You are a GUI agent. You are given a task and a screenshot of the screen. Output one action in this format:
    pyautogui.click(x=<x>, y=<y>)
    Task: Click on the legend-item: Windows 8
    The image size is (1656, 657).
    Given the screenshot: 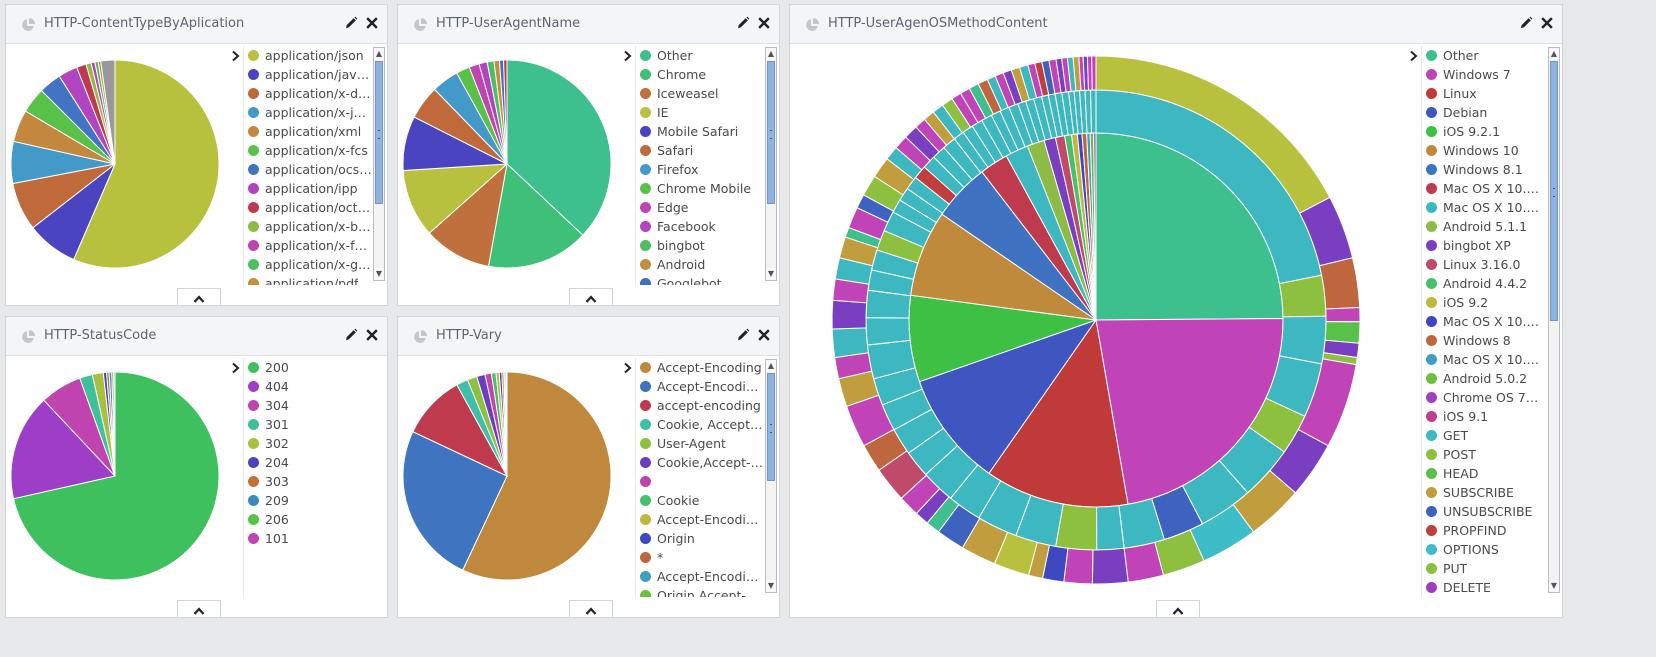 What is the action you would take?
    pyautogui.click(x=1483, y=340)
    